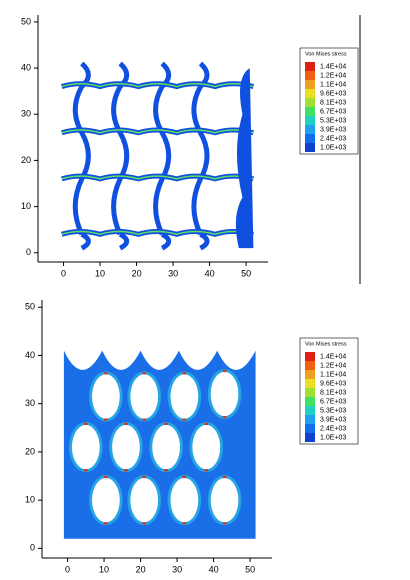 The width and height of the screenshot is (410, 580). Describe the element at coordinates (30, 307) in the screenshot. I see `y-tick-label: 50` at that location.